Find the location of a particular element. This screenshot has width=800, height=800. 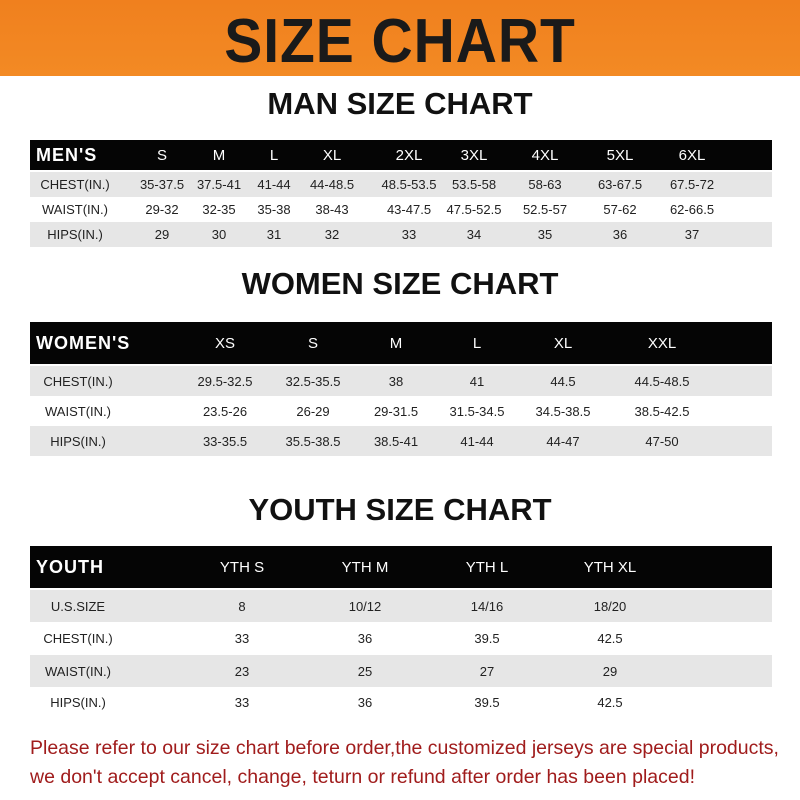

table-cell: 34.5-38.5 is located at coordinates (563, 411).